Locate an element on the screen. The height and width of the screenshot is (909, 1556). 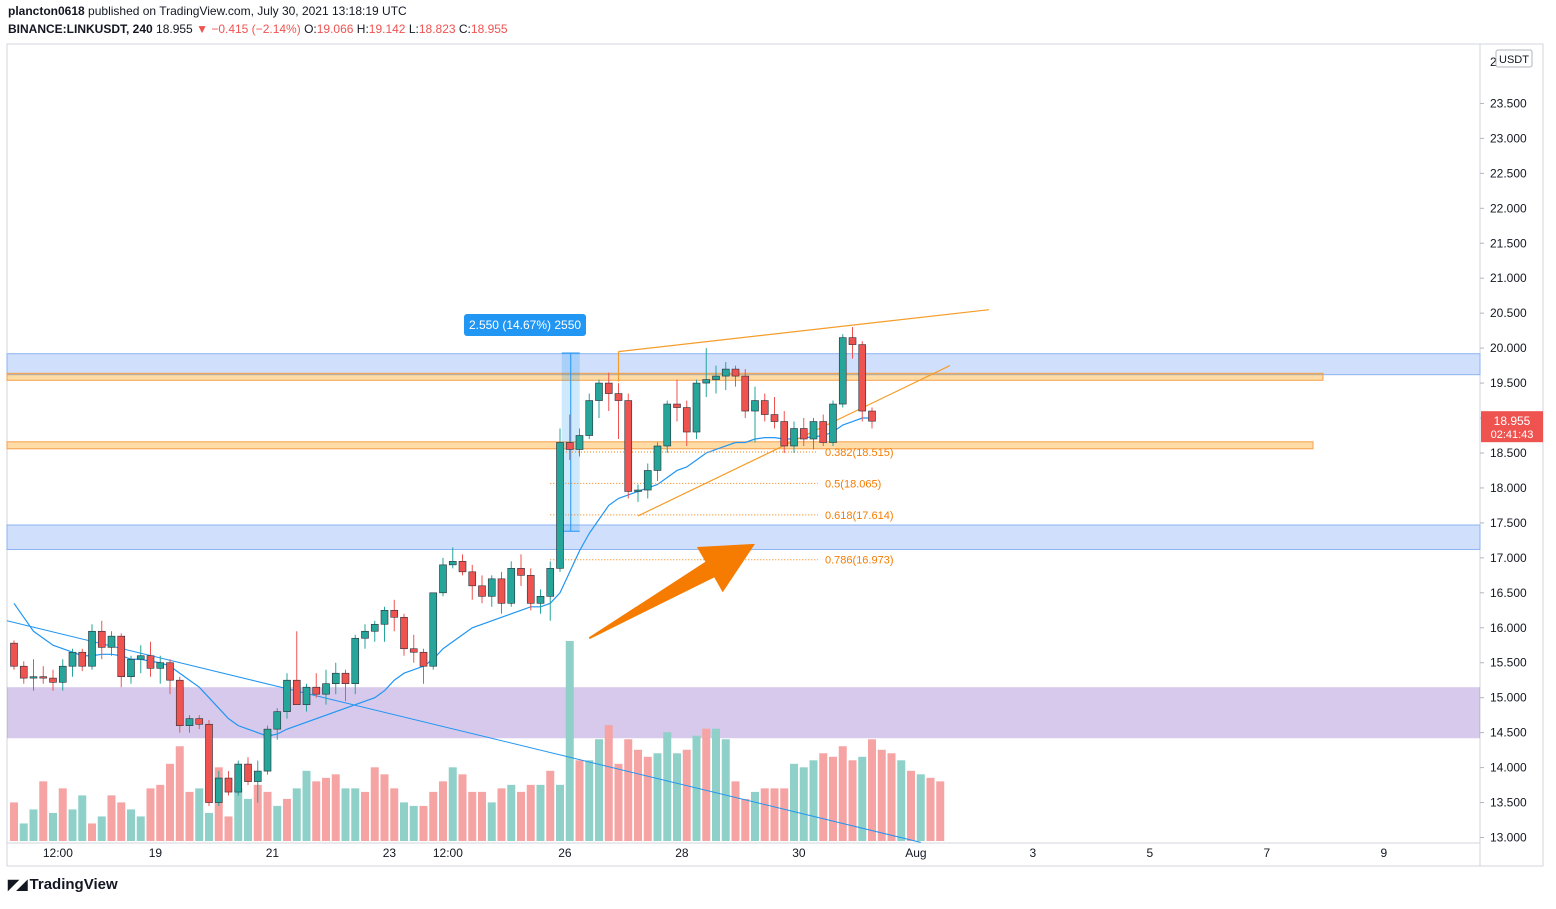
y-tick-label: 13.000 is located at coordinates (1508, 838).